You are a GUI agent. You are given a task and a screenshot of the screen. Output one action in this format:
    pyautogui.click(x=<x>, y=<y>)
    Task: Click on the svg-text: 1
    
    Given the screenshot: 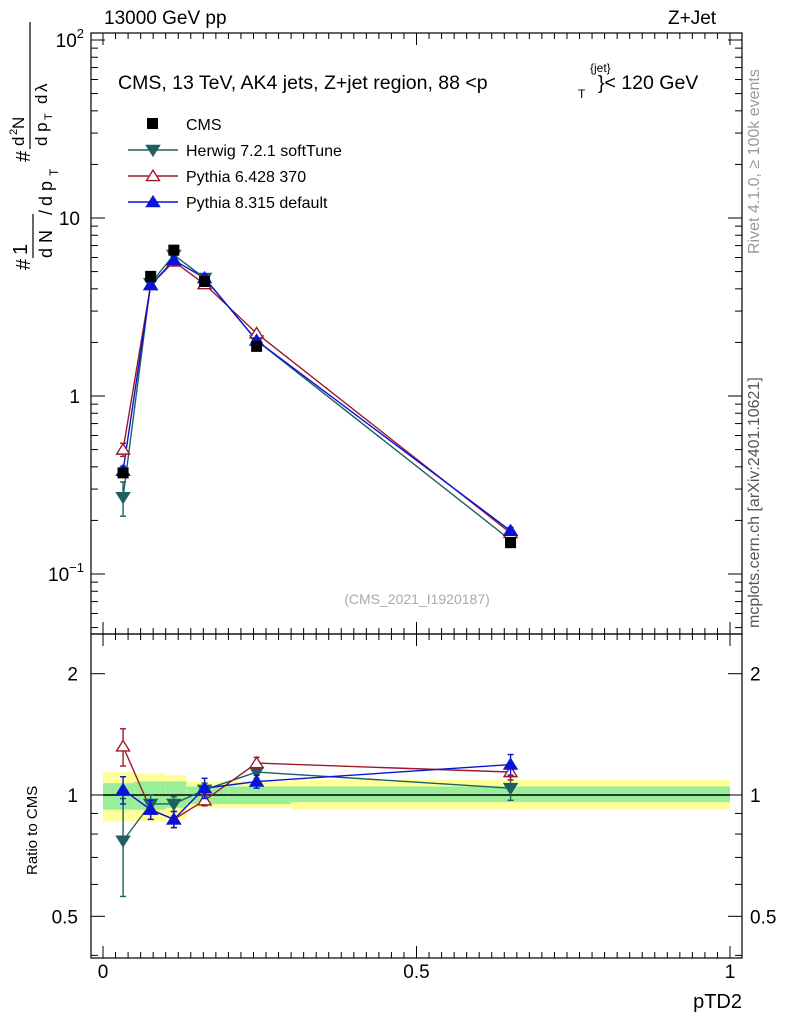 What is the action you would take?
    pyautogui.click(x=21, y=249)
    